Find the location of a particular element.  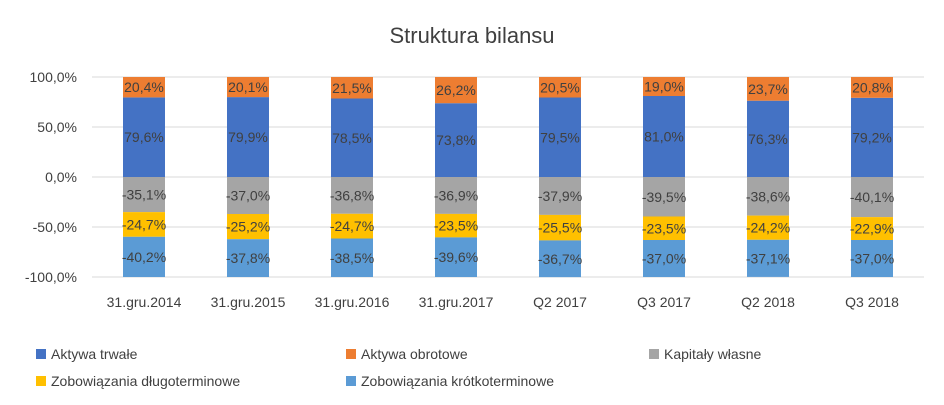

data-label: 73,8% is located at coordinates (456, 140).